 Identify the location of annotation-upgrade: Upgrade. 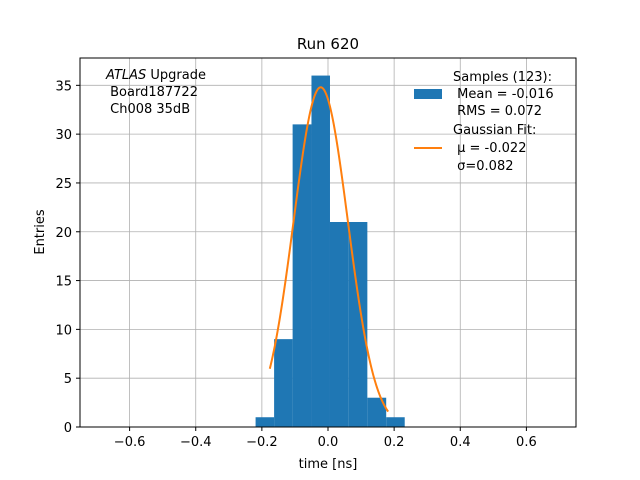
(176, 75).